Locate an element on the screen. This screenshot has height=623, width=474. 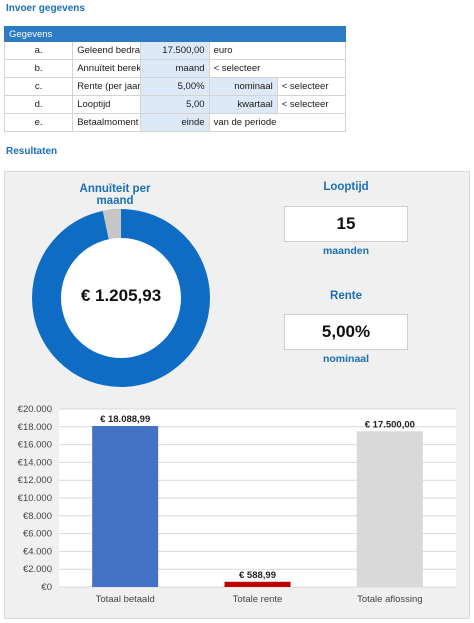
row-label: Rente (per jaar) is located at coordinates (107, 86).